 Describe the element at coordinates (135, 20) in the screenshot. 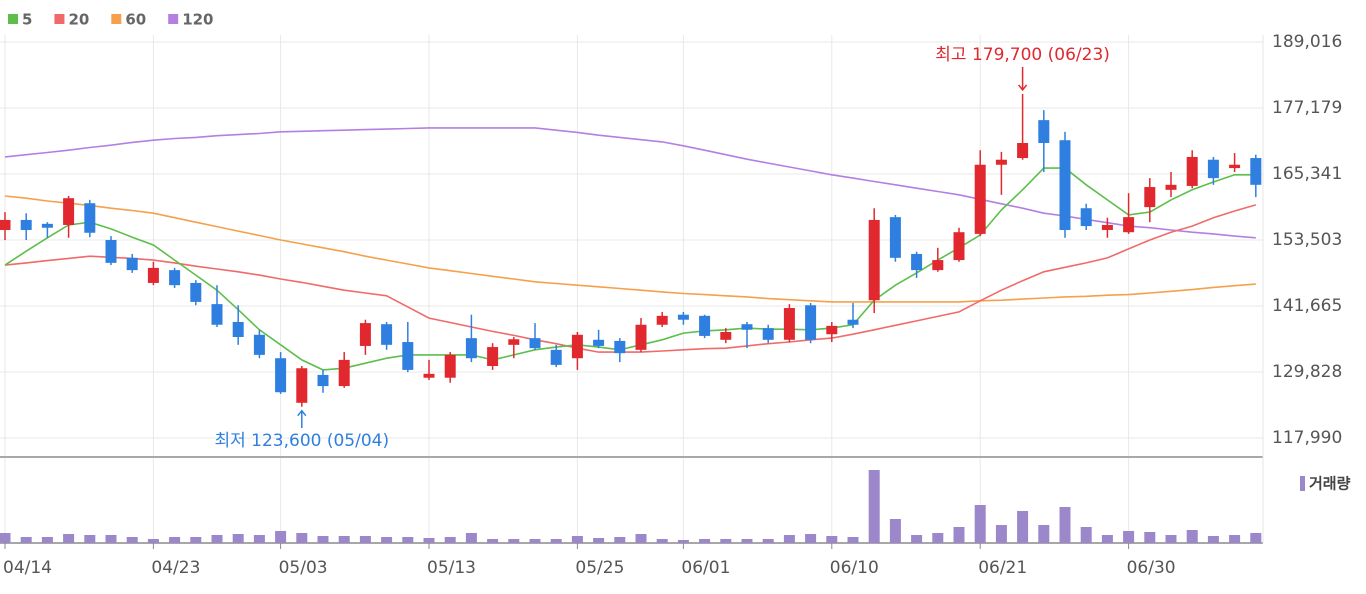

I see `legend-label: 60` at that location.